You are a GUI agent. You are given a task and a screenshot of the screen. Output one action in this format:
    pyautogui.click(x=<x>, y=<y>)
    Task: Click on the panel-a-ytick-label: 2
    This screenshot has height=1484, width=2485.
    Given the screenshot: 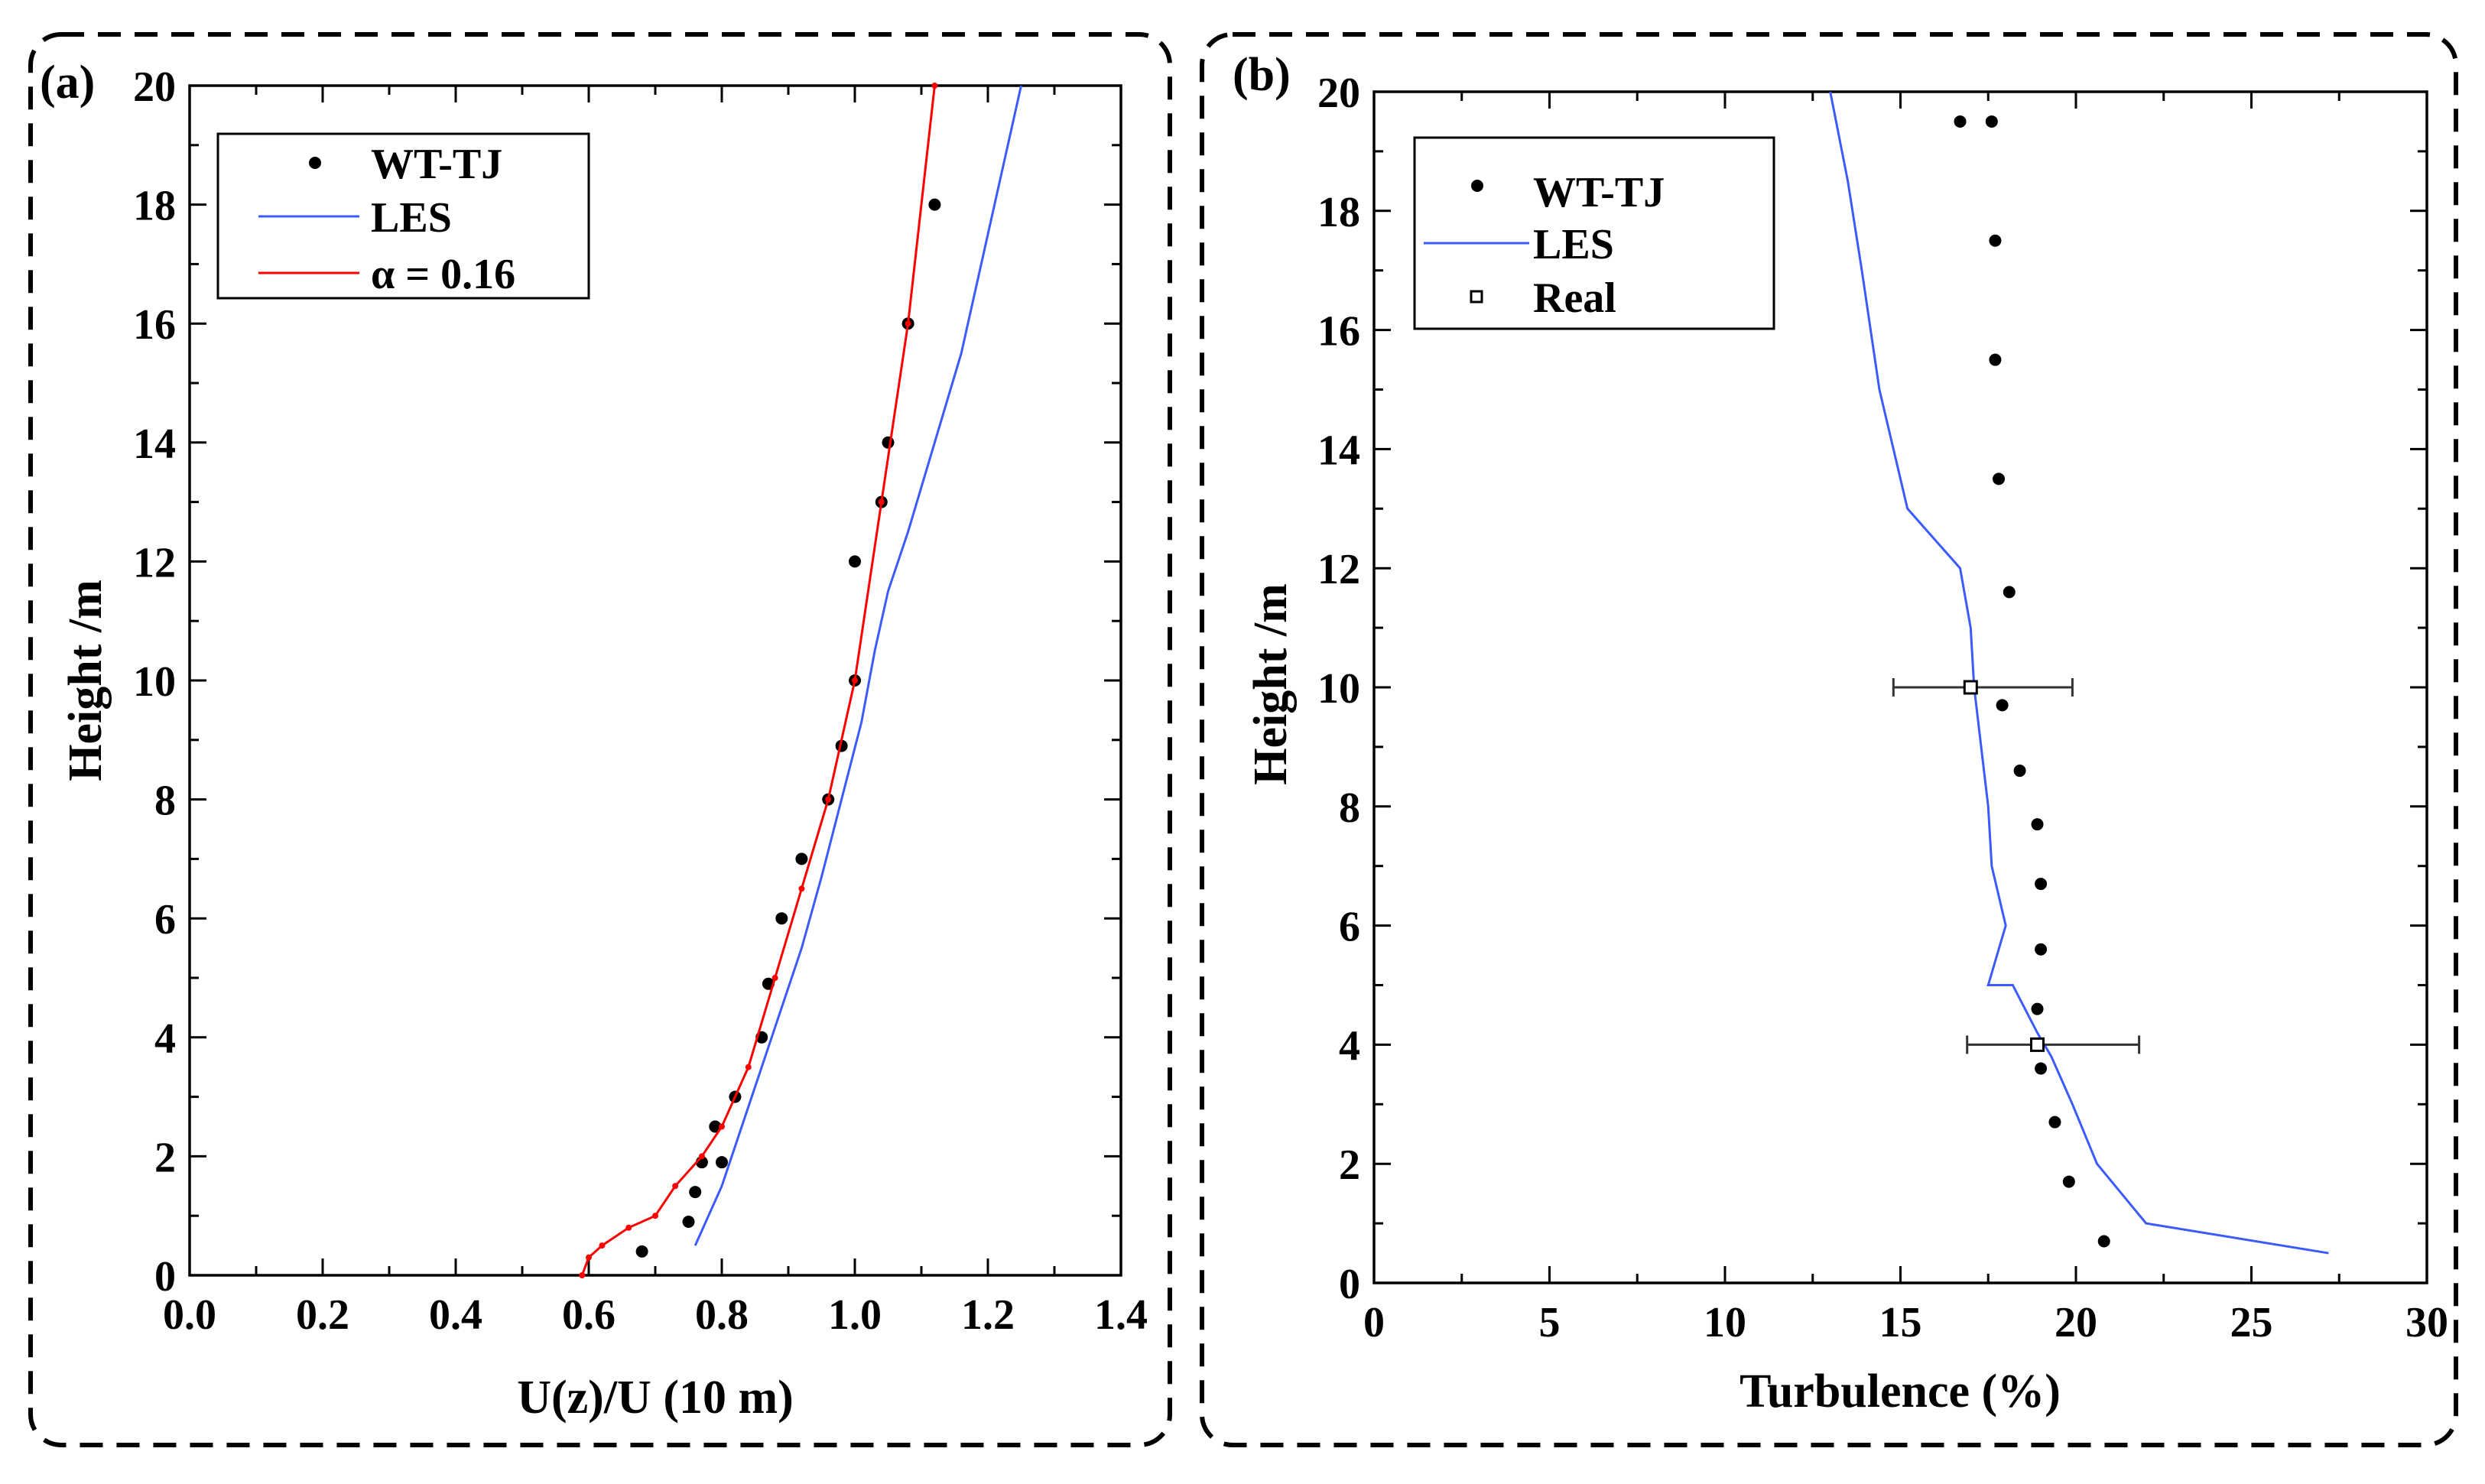 What is the action you would take?
    pyautogui.click(x=165, y=1157)
    